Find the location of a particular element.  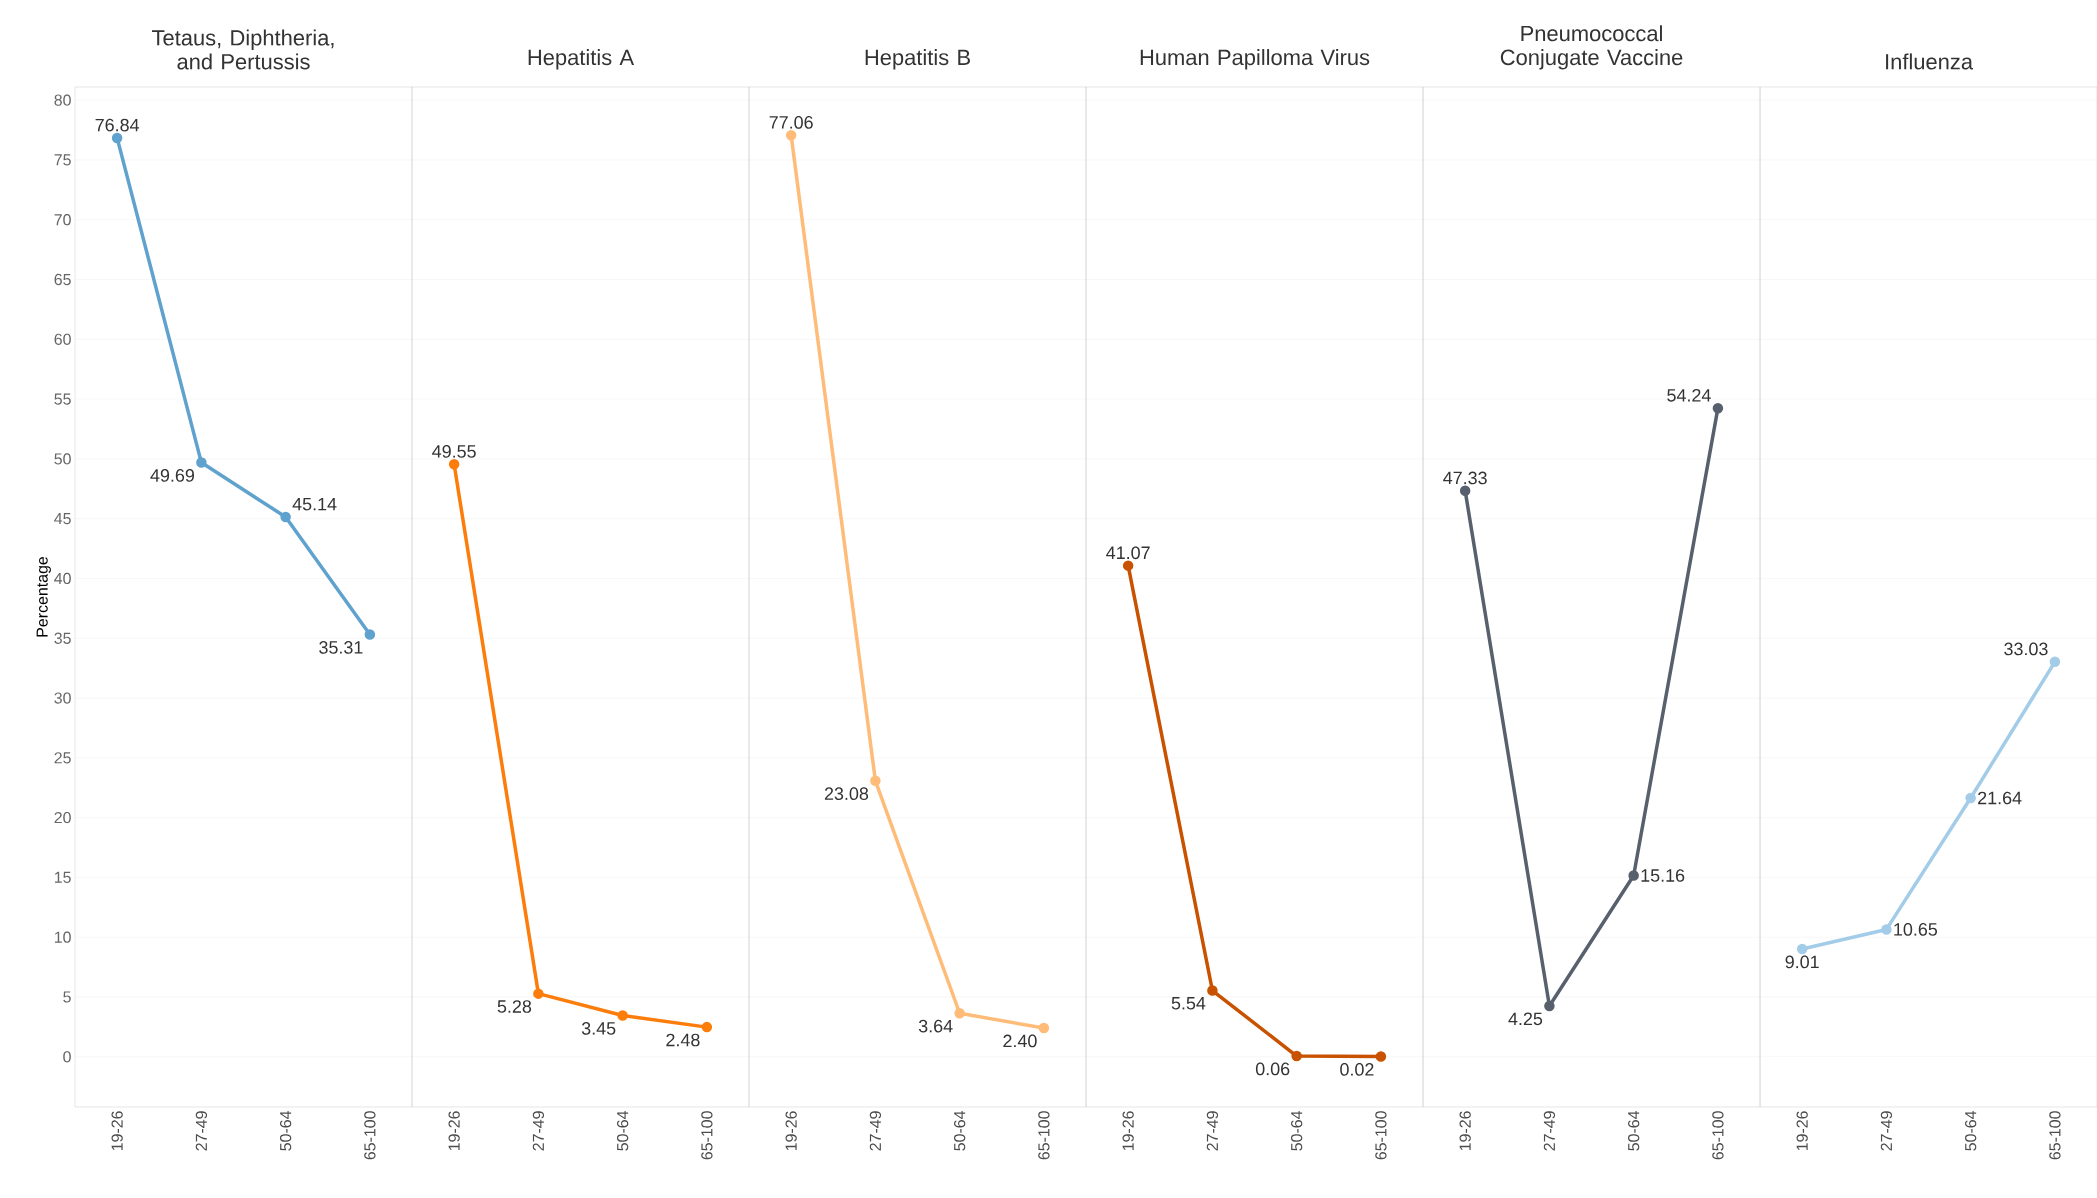

data-label: 33.03 is located at coordinates (2026, 649).